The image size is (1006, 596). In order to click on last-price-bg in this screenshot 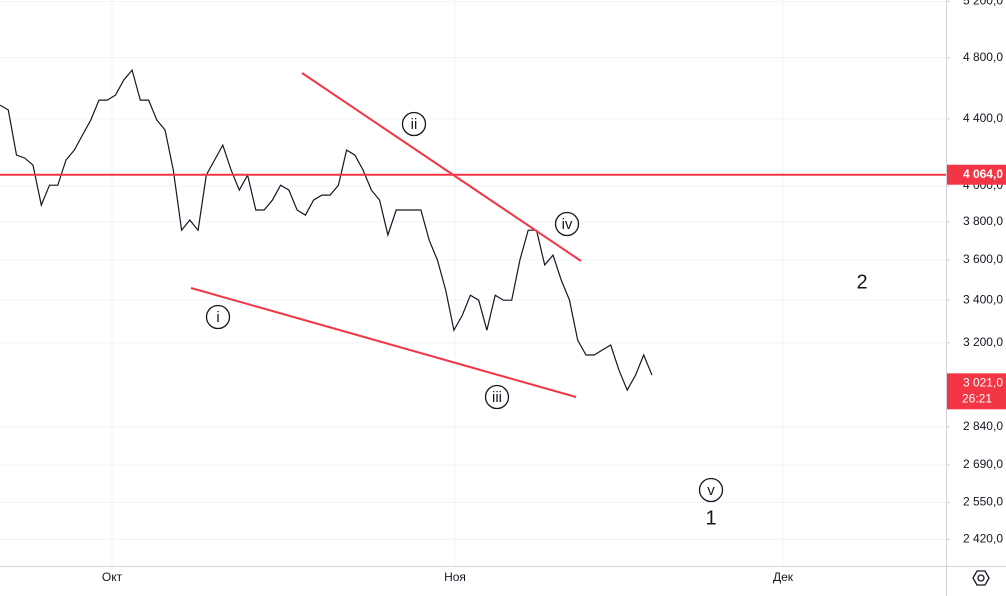, I will do `click(976, 391)`.